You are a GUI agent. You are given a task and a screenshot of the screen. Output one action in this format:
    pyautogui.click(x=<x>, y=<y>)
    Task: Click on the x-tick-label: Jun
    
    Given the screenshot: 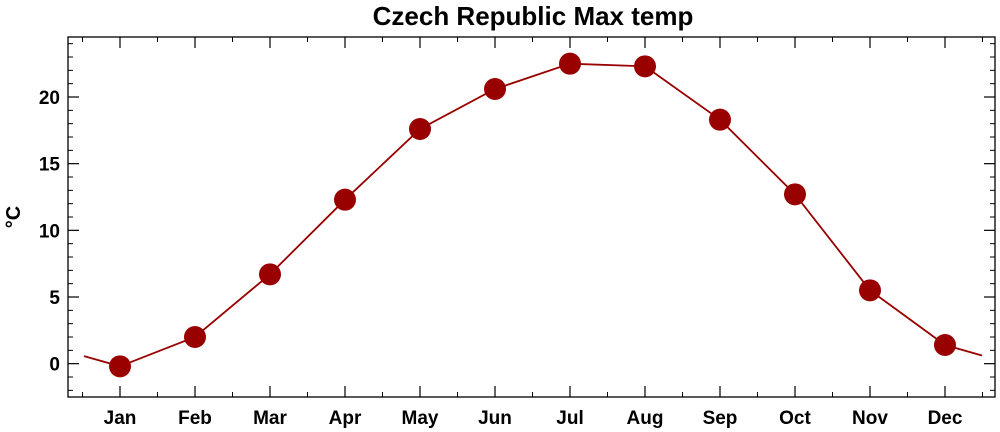 What is the action you would take?
    pyautogui.click(x=495, y=418)
    